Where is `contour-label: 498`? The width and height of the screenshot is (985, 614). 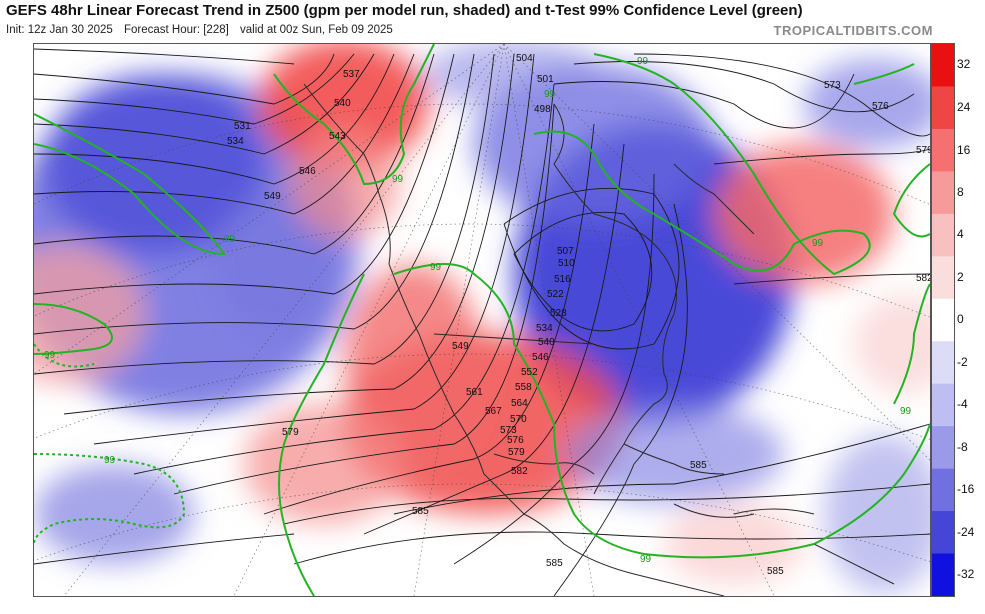 contour-label: 498 is located at coordinates (542, 109).